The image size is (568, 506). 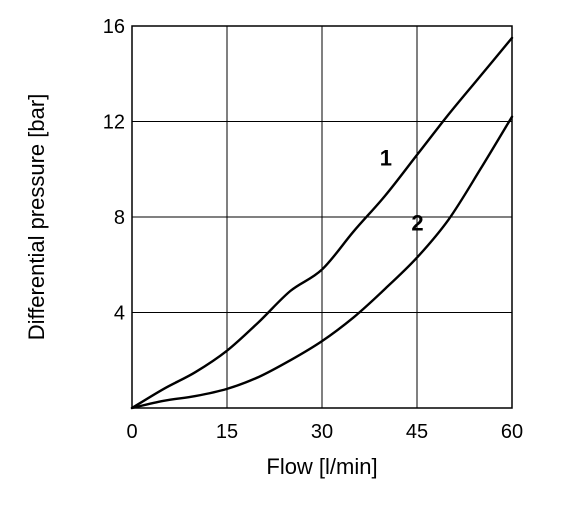 I want to click on y-tick-label-16: 16, so click(x=114, y=27).